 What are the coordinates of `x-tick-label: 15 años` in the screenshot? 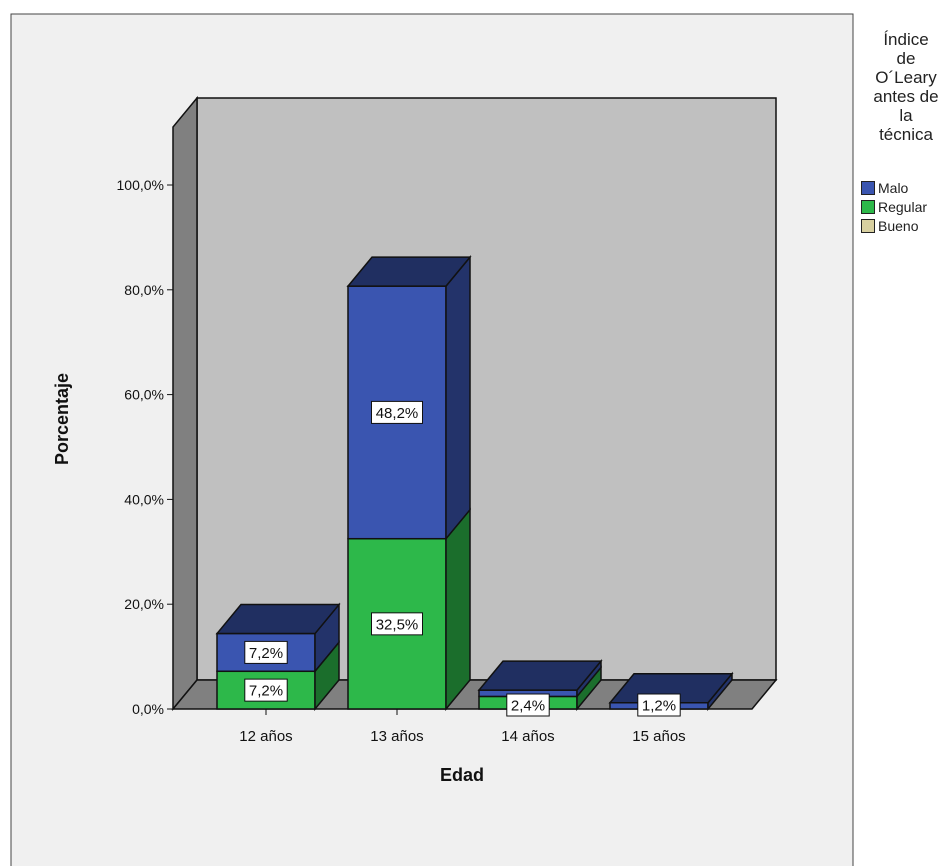 It's located at (658, 736).